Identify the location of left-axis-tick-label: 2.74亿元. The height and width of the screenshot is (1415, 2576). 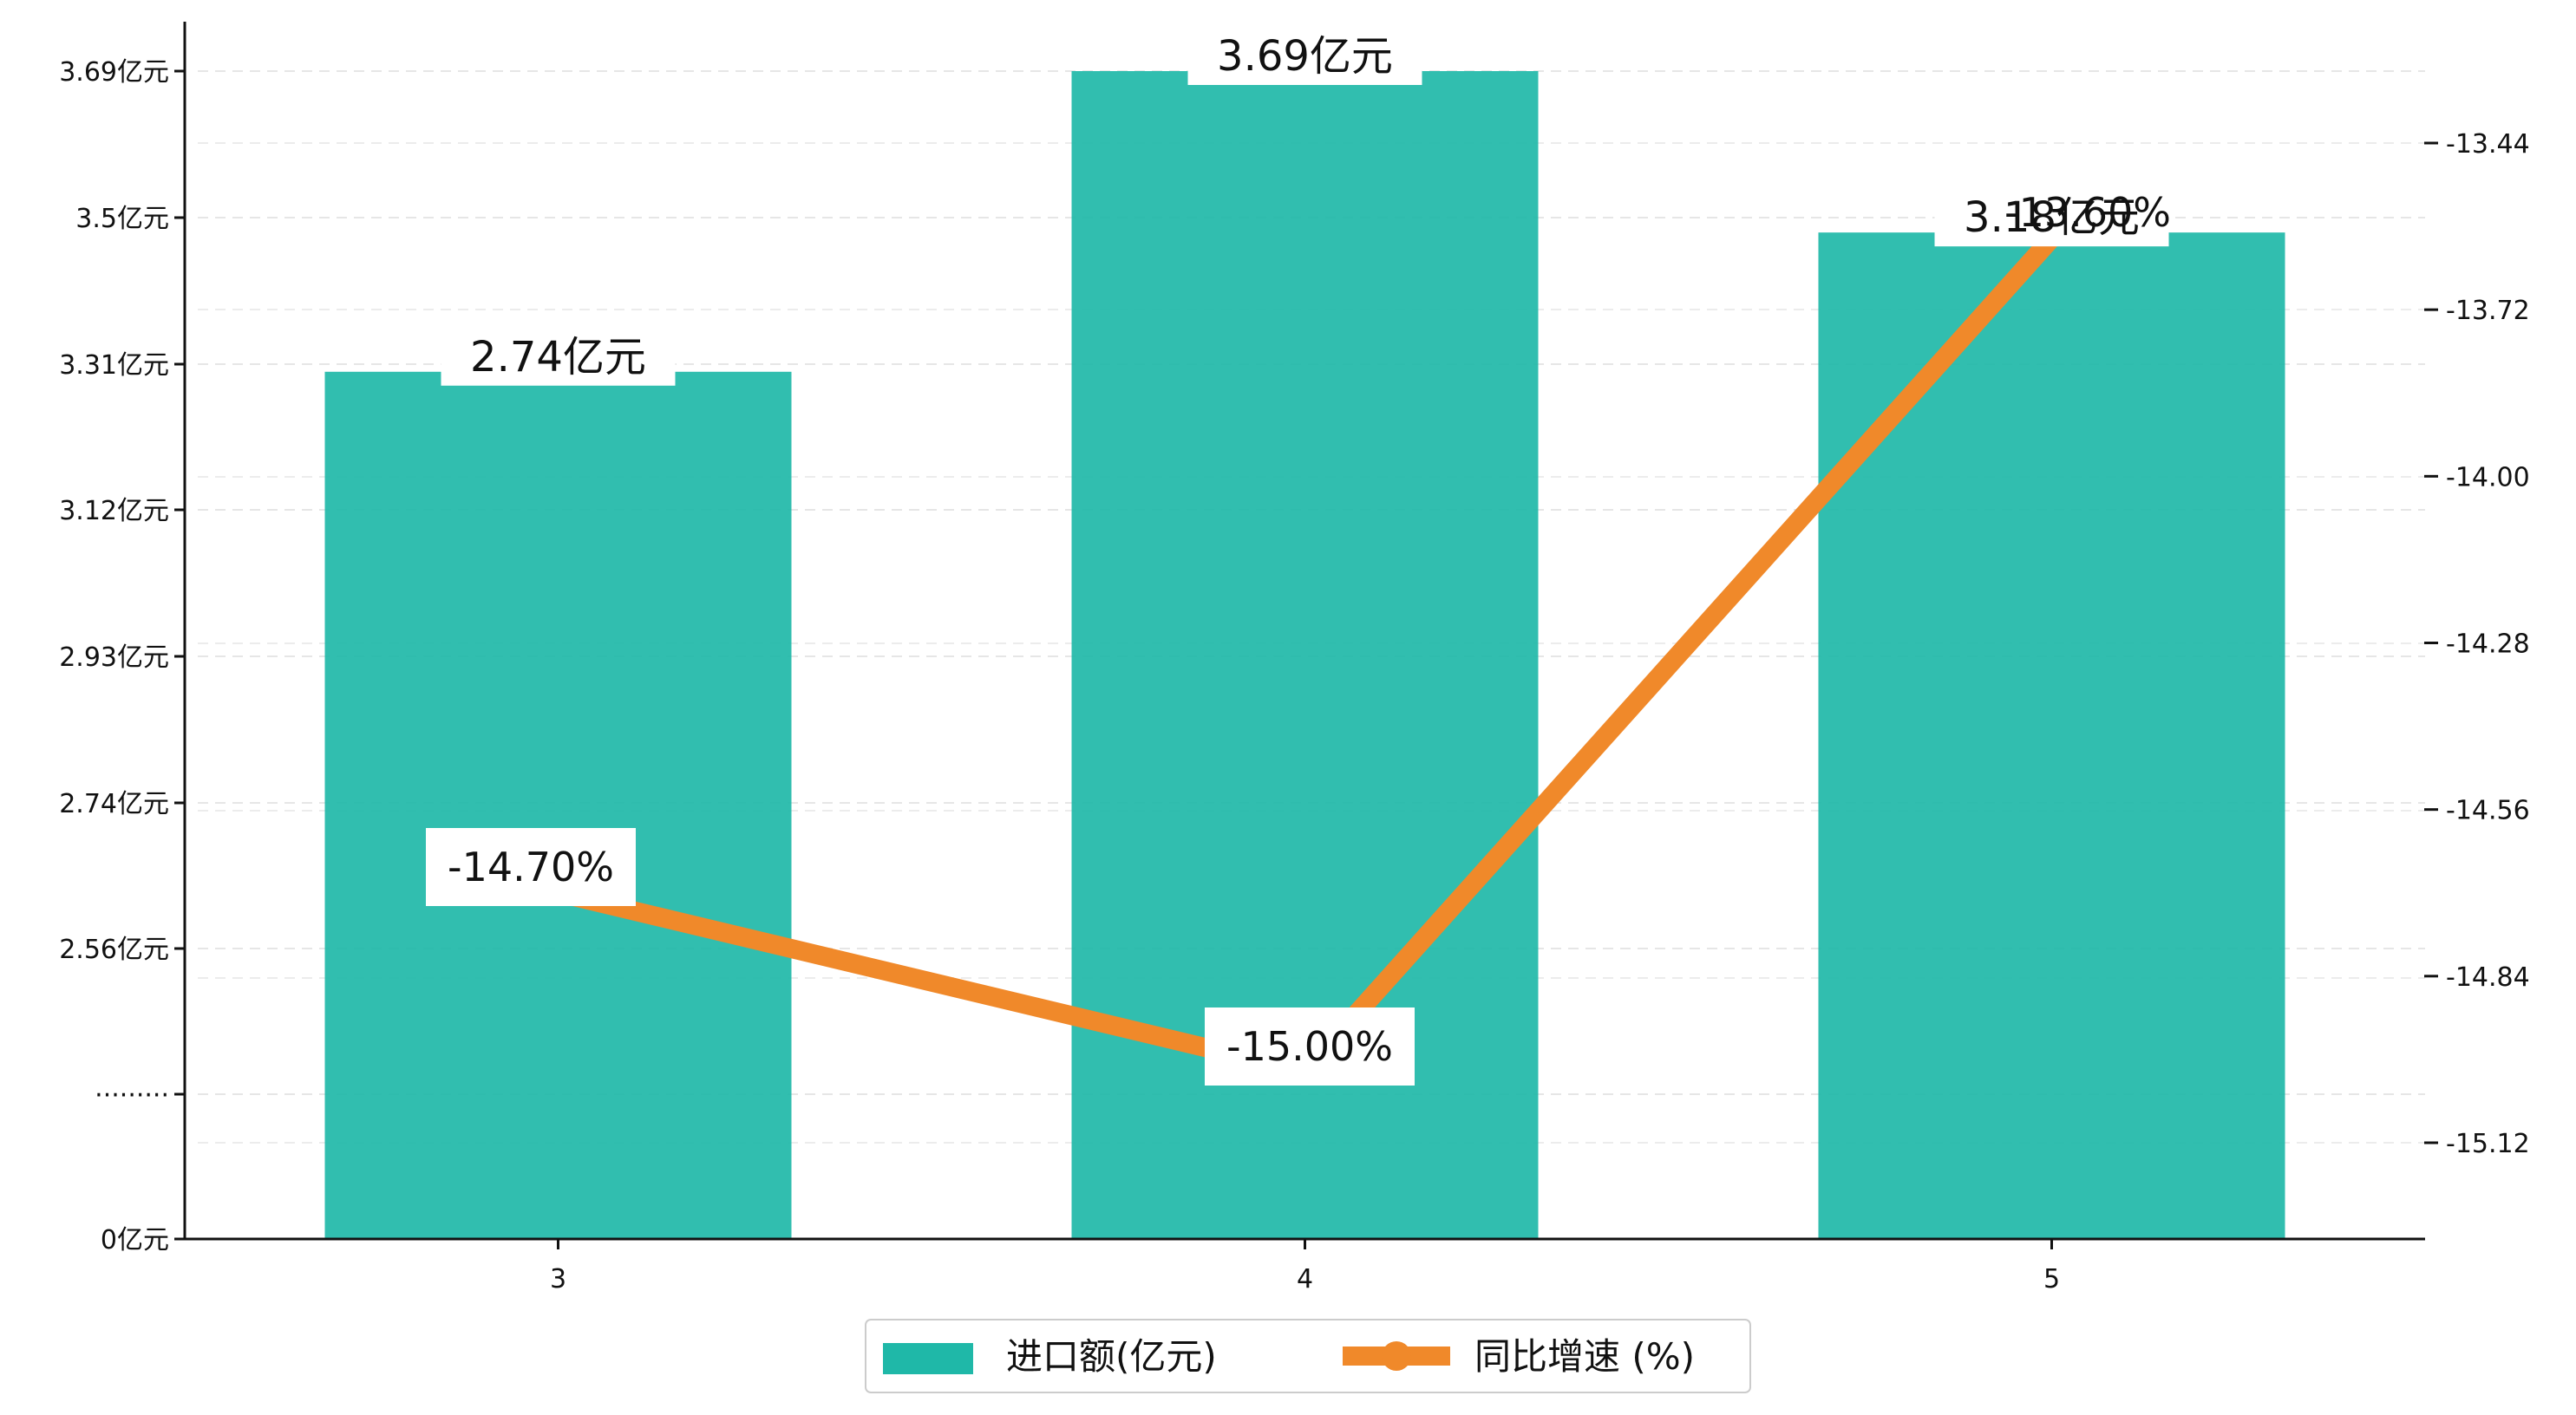
(114, 804).